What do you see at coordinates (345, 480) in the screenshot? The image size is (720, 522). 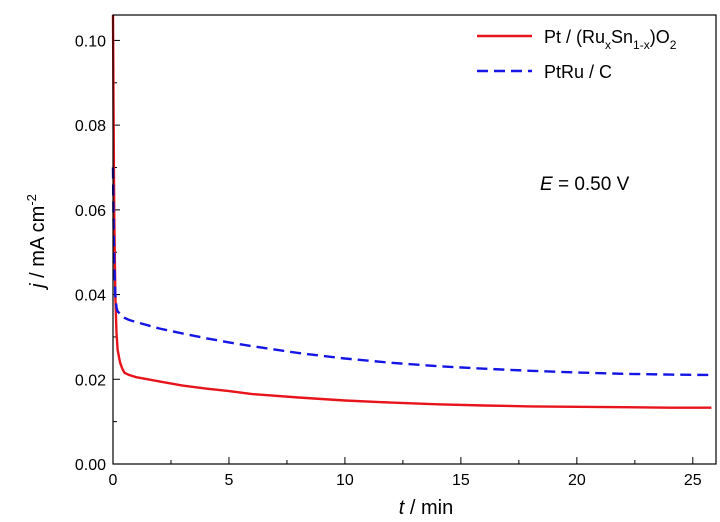 I see `x-tick-label: 10` at bounding box center [345, 480].